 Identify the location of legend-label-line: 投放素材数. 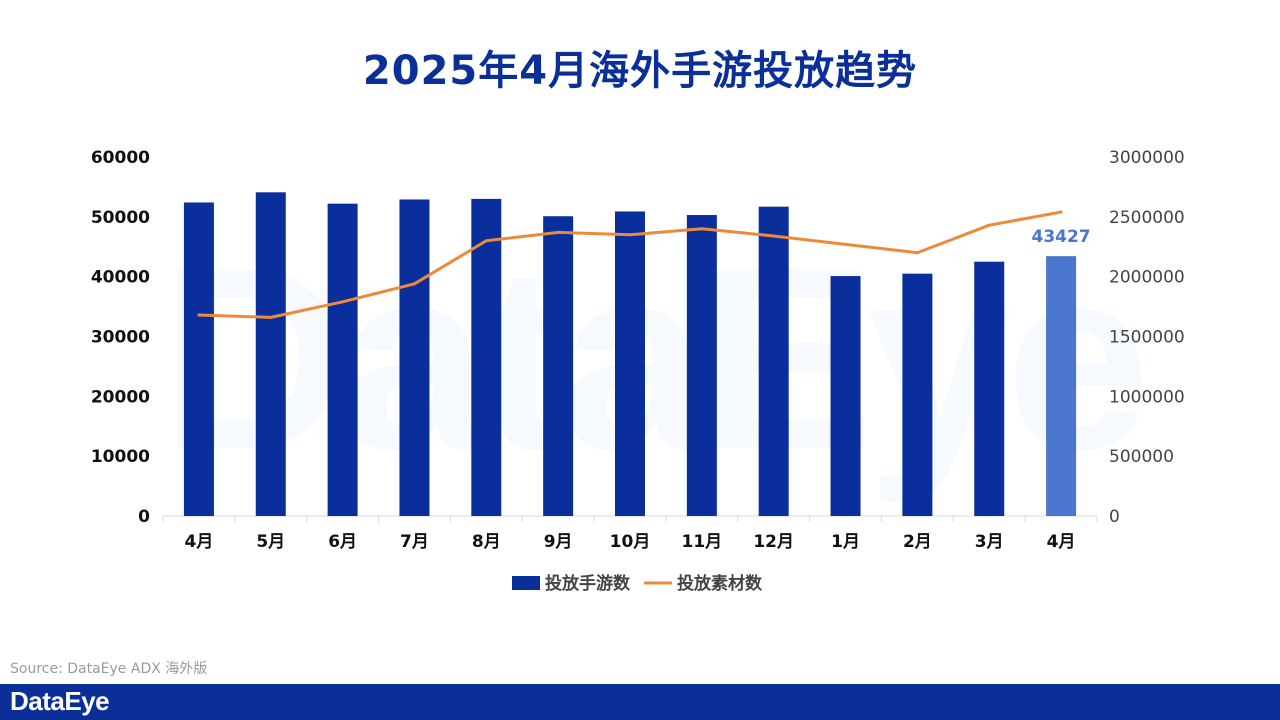
(720, 583).